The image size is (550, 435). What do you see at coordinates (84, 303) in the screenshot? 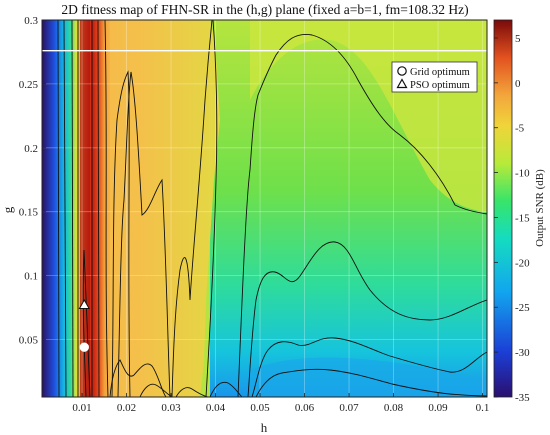
I see `pso-optimum-marker` at bounding box center [84, 303].